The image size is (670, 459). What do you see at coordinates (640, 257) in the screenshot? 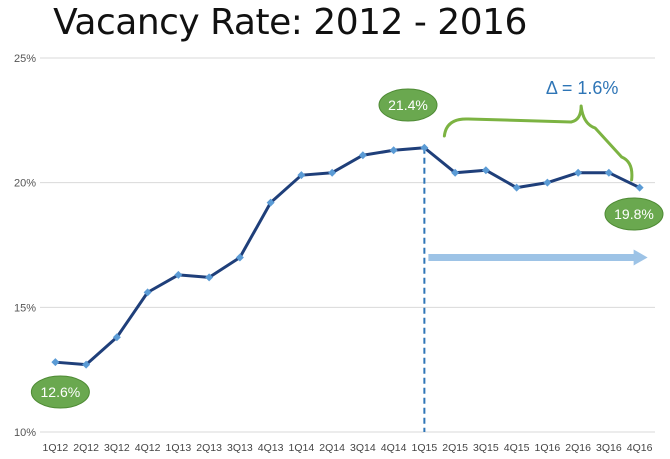
I see `trend-arrow-head` at bounding box center [640, 257].